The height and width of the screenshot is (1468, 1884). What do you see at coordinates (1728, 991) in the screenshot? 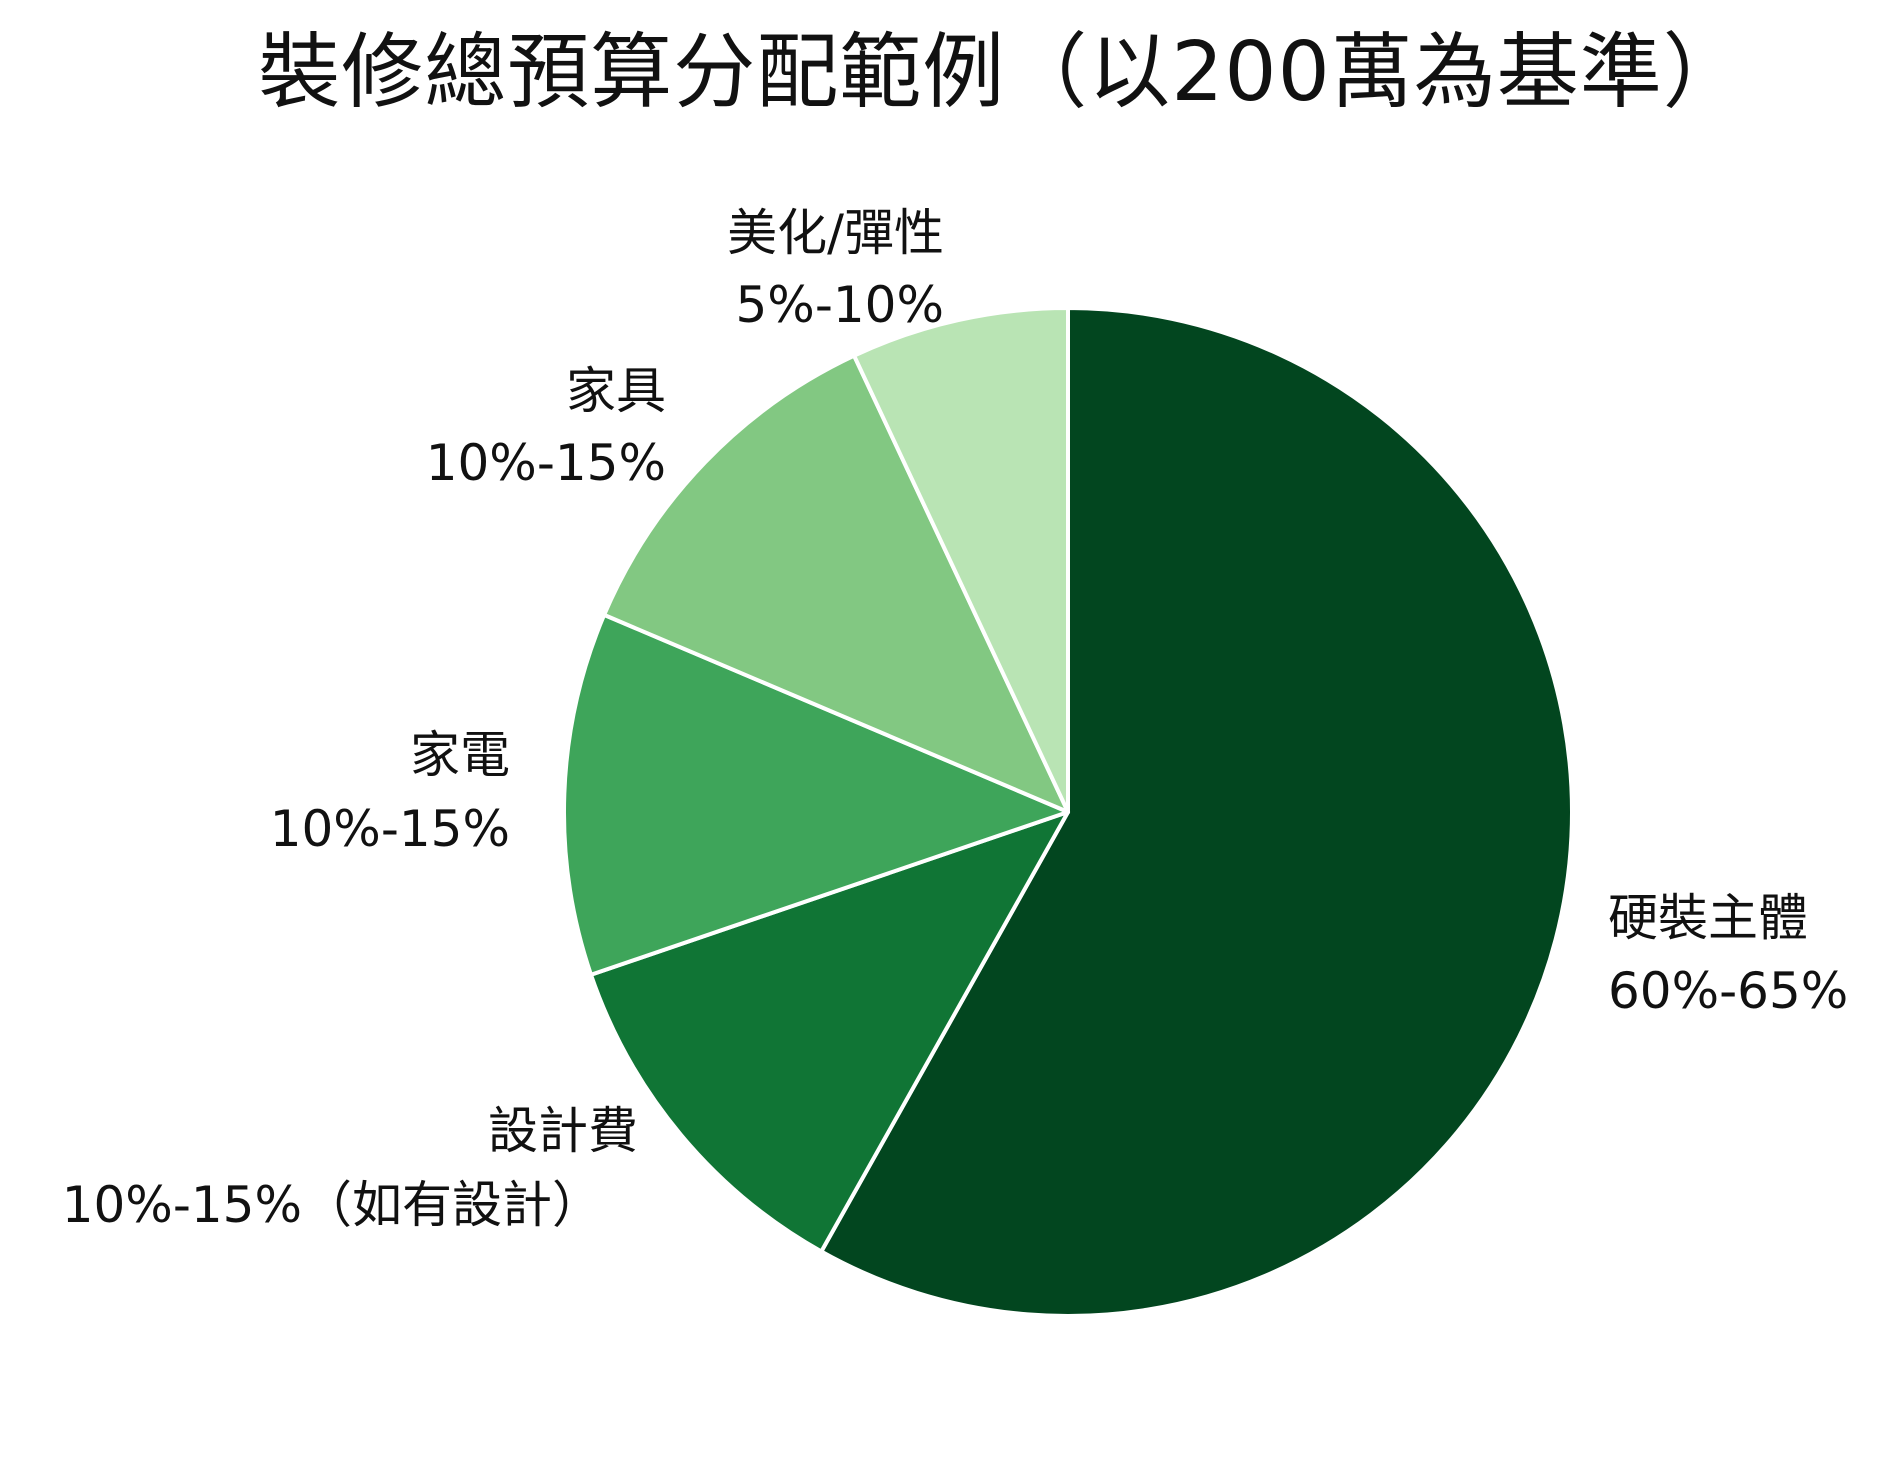
I see `slice-label-range-0: 60%-65%` at bounding box center [1728, 991].